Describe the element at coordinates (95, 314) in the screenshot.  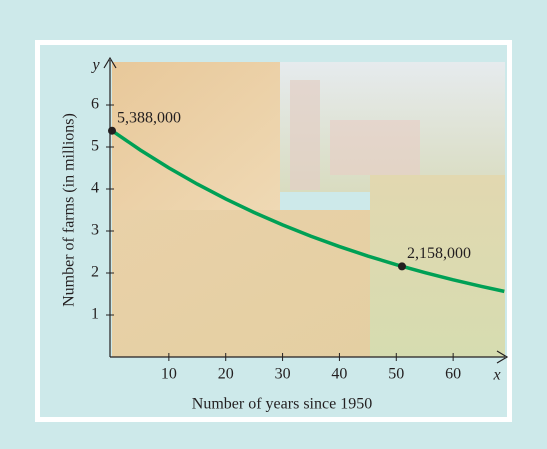
I see `y-tick-label: 1` at that location.